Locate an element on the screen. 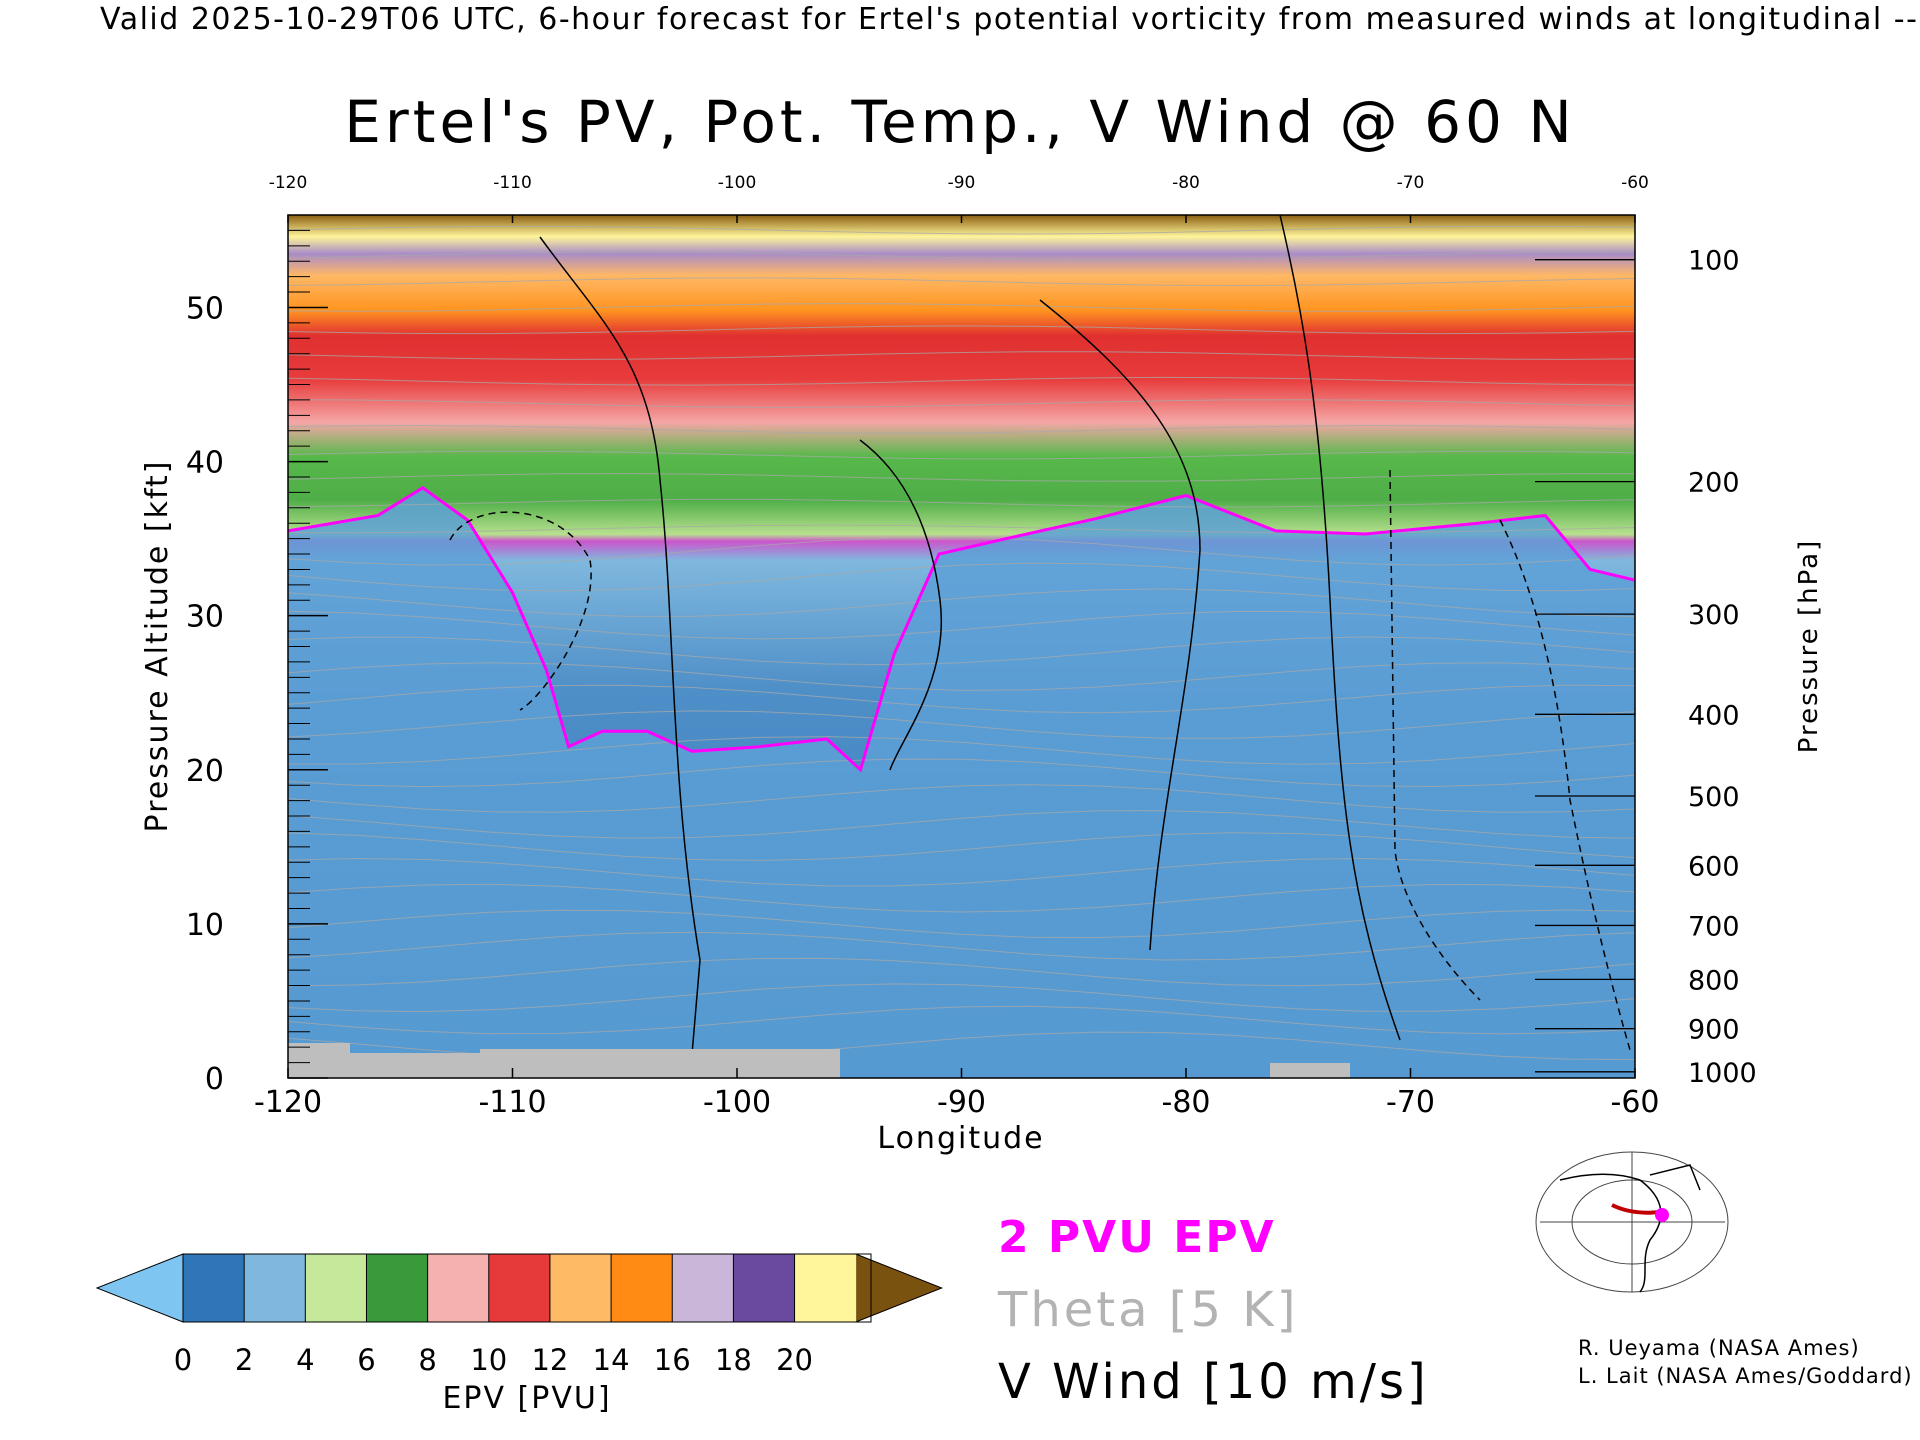 The height and width of the screenshot is (1440, 1920). credit-line: L. Lait (NASA Ames/Goddard) is located at coordinates (1745, 1376).